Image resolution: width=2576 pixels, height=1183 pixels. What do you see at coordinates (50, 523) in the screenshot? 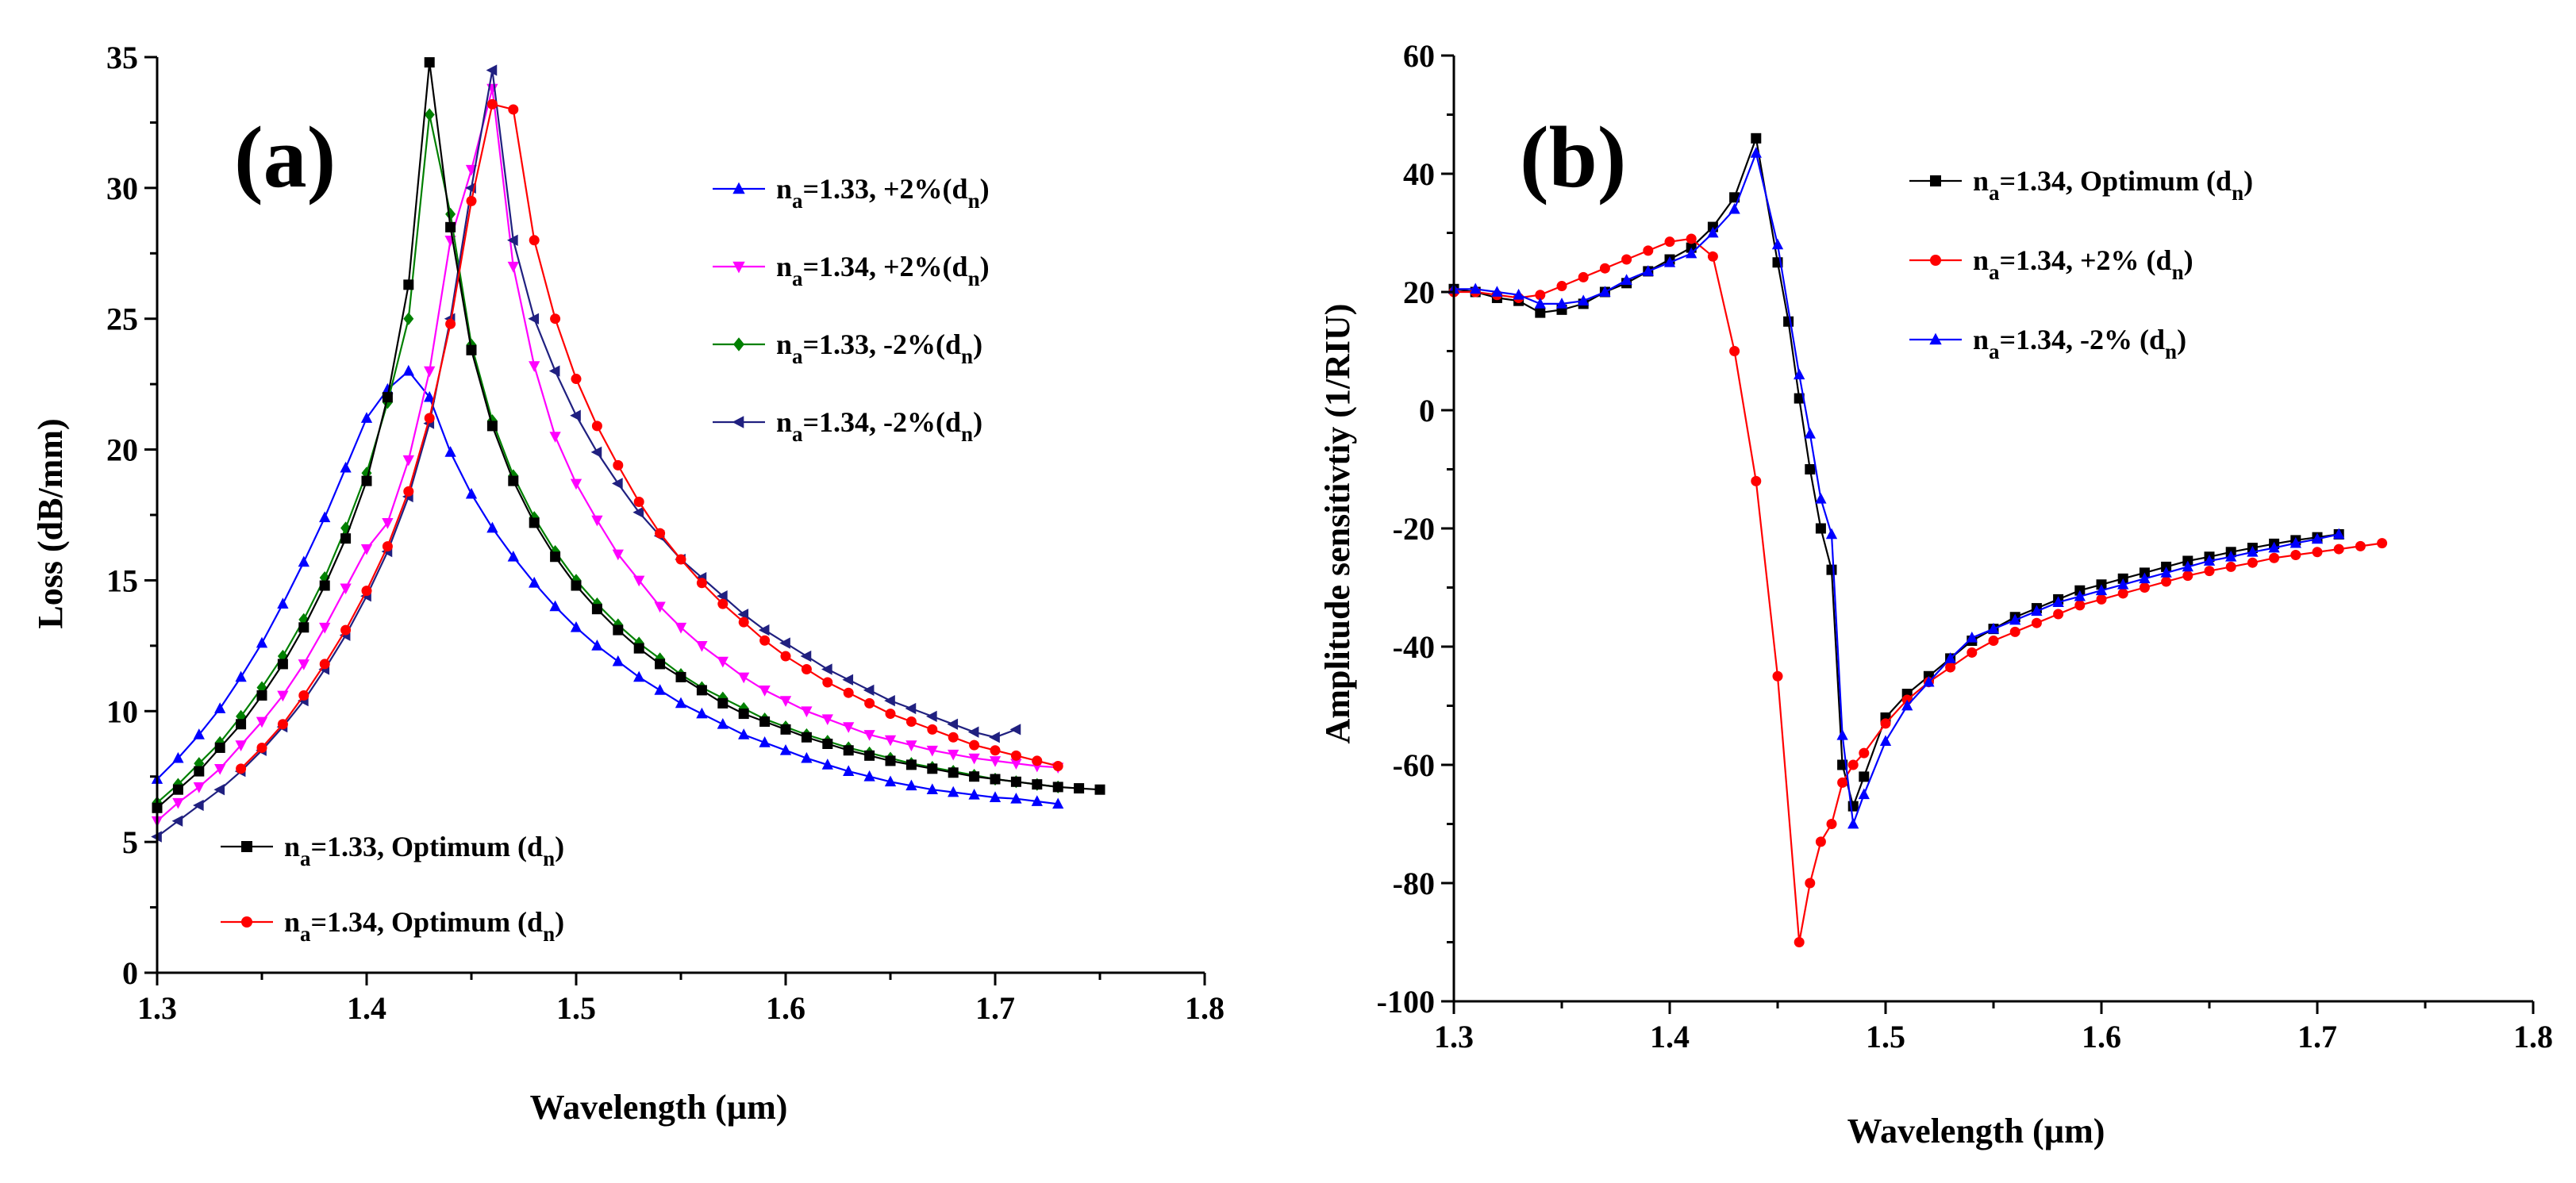
I see `panel-a-y-axis-title: Loss (dB/mm)` at bounding box center [50, 523].